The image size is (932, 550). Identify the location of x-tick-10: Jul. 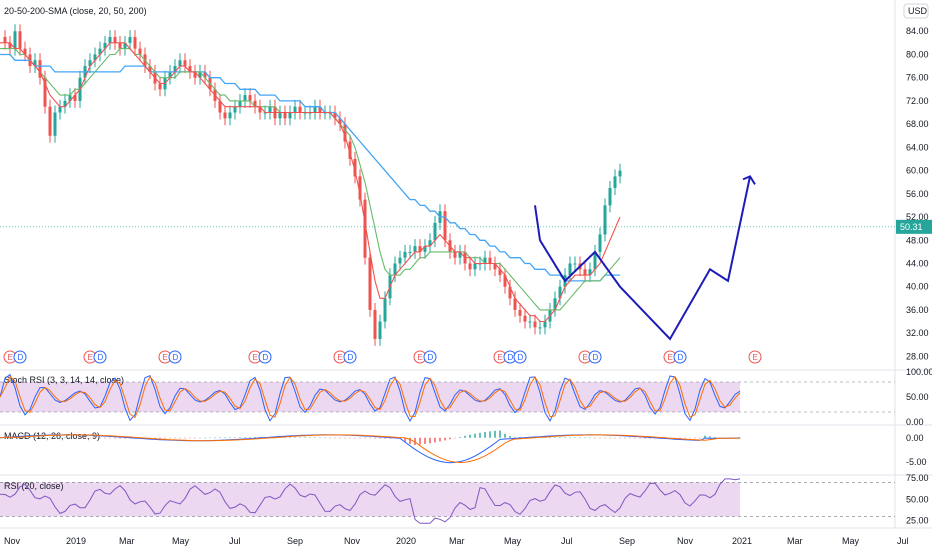
(567, 541).